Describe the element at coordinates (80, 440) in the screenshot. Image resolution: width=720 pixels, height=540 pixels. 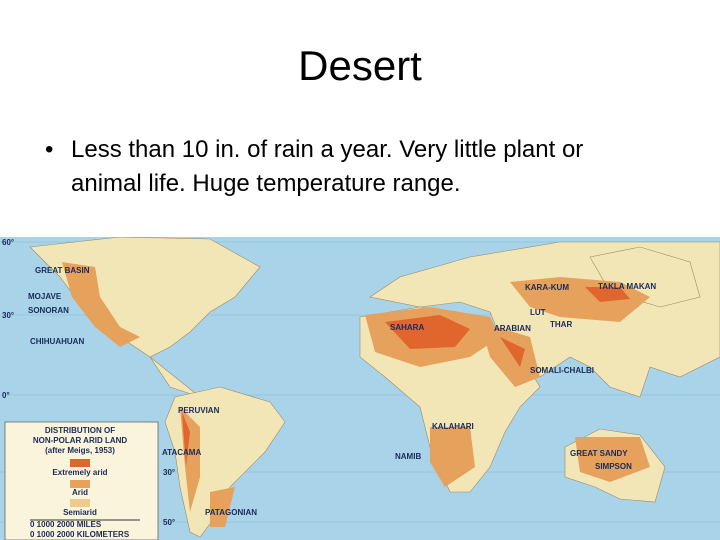
I see `legend-title: NON-POLAR ARID LAND` at that location.